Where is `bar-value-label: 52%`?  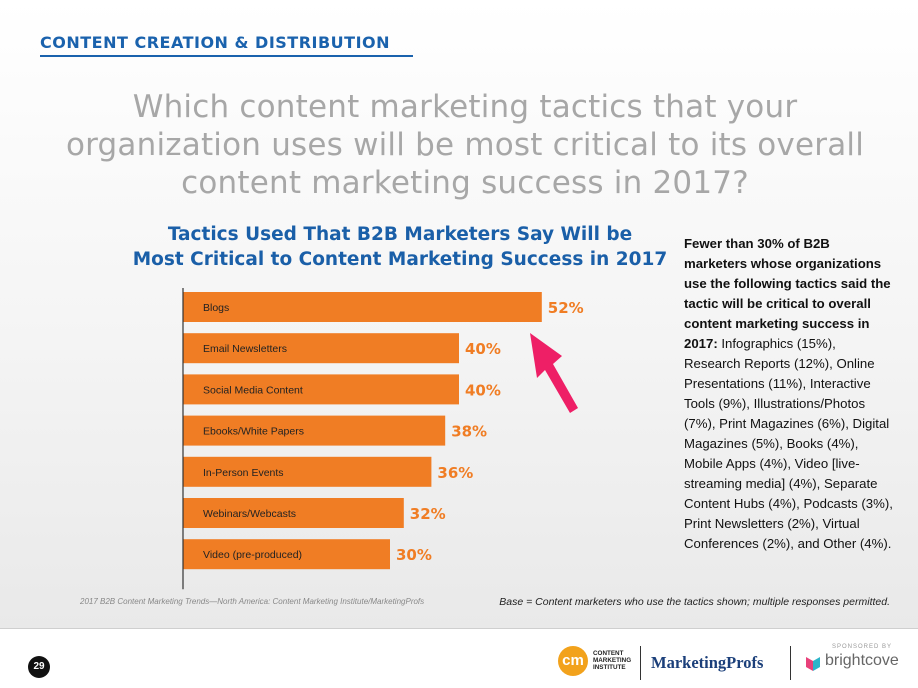 bar-value-label: 52% is located at coordinates (566, 308).